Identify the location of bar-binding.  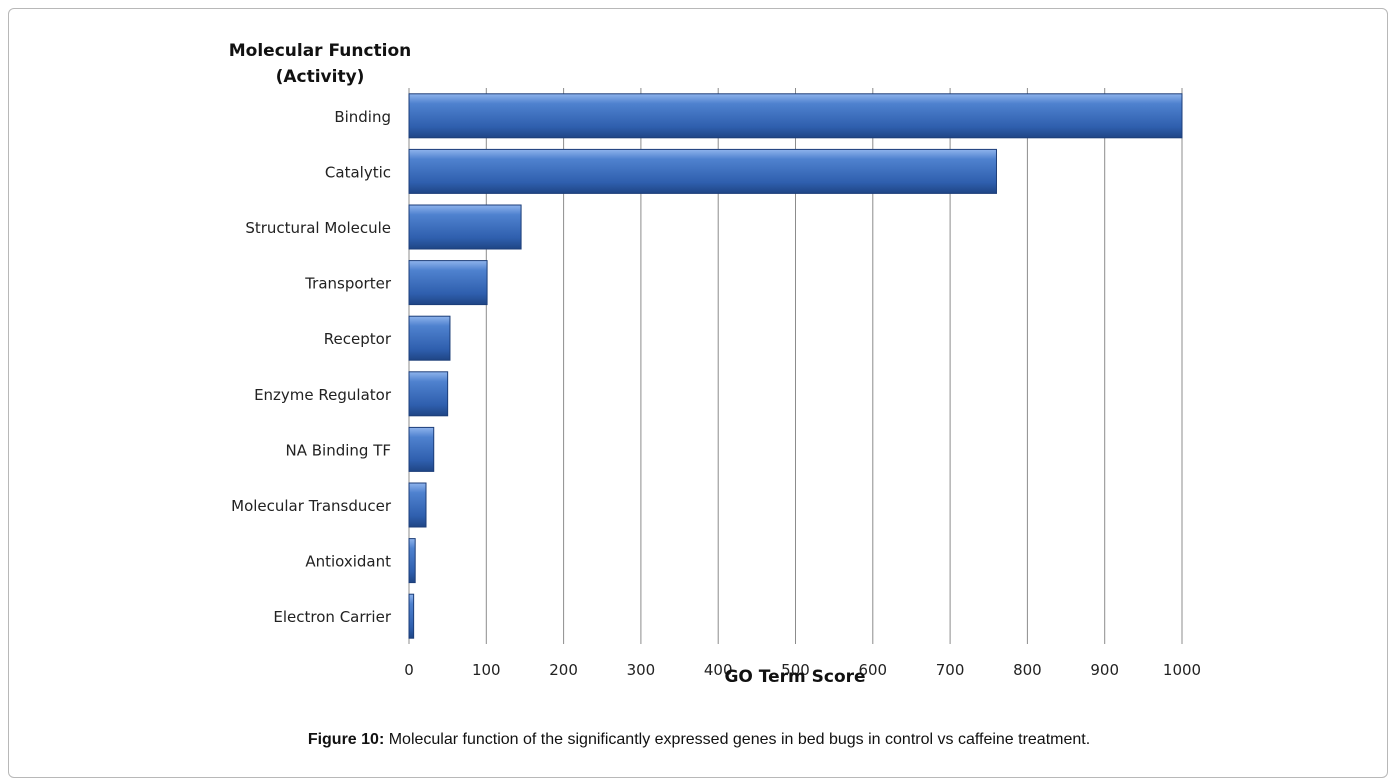
(795, 116).